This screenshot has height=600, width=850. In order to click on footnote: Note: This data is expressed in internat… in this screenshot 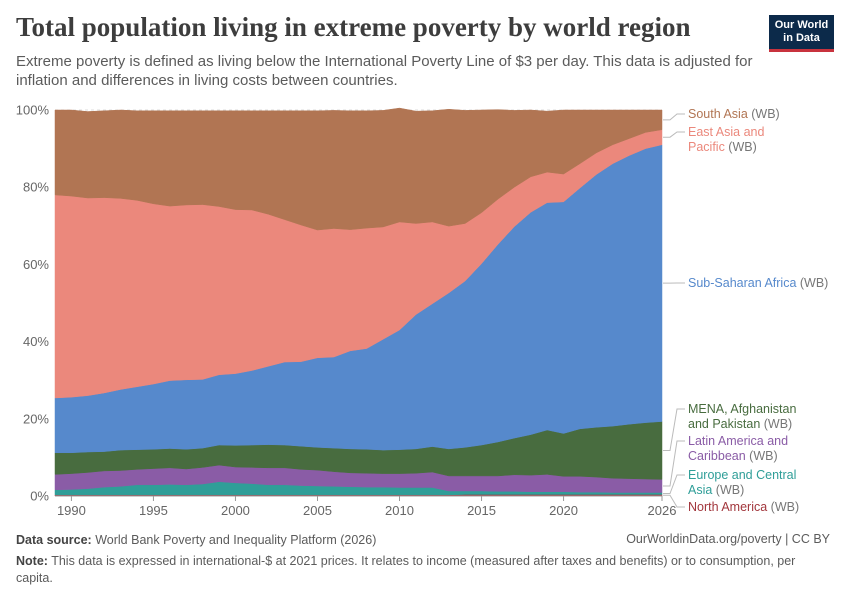, I will do `click(421, 570)`.